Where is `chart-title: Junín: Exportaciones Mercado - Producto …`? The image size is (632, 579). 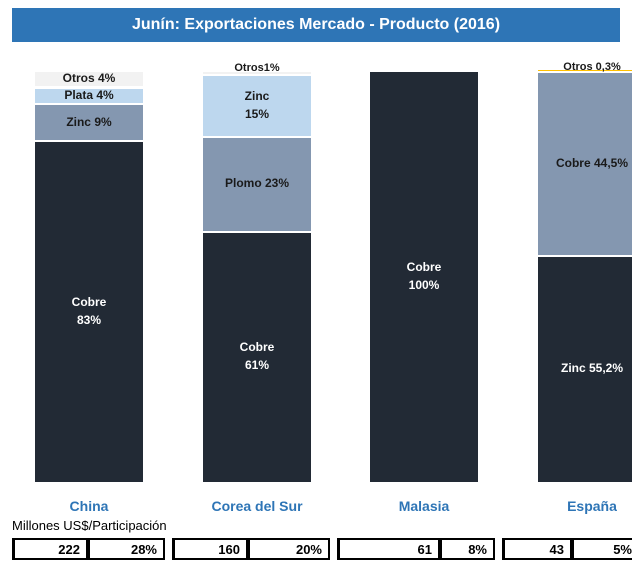 chart-title: Junín: Exportaciones Mercado - Producto … is located at coordinates (316, 25).